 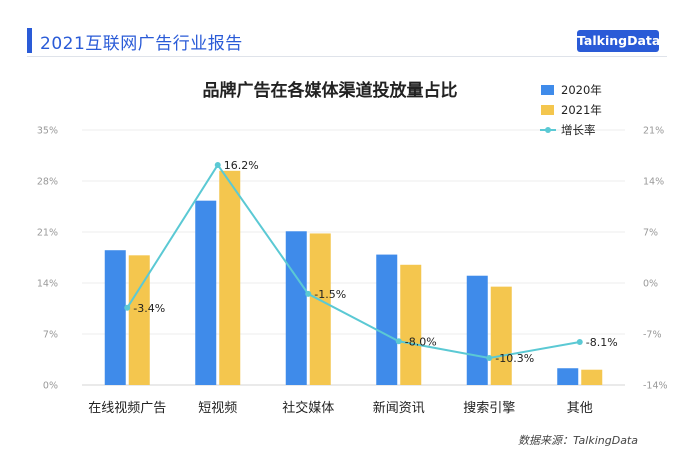 I want to click on y-left-tick-label: 7%, so click(x=50, y=335).